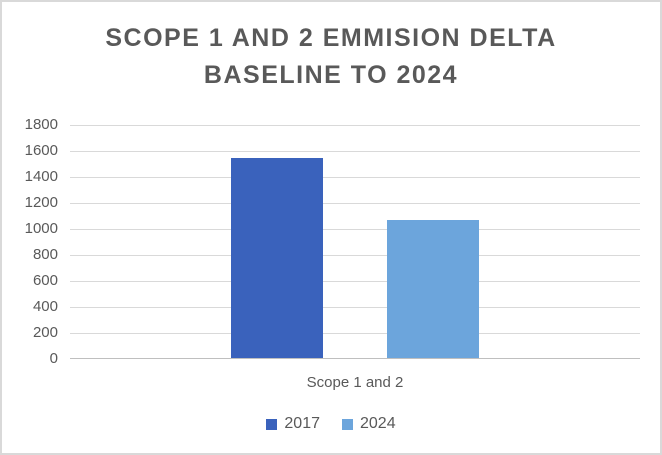  Describe the element at coordinates (45, 306) in the screenshot. I see `y-tick-400: 400` at that location.